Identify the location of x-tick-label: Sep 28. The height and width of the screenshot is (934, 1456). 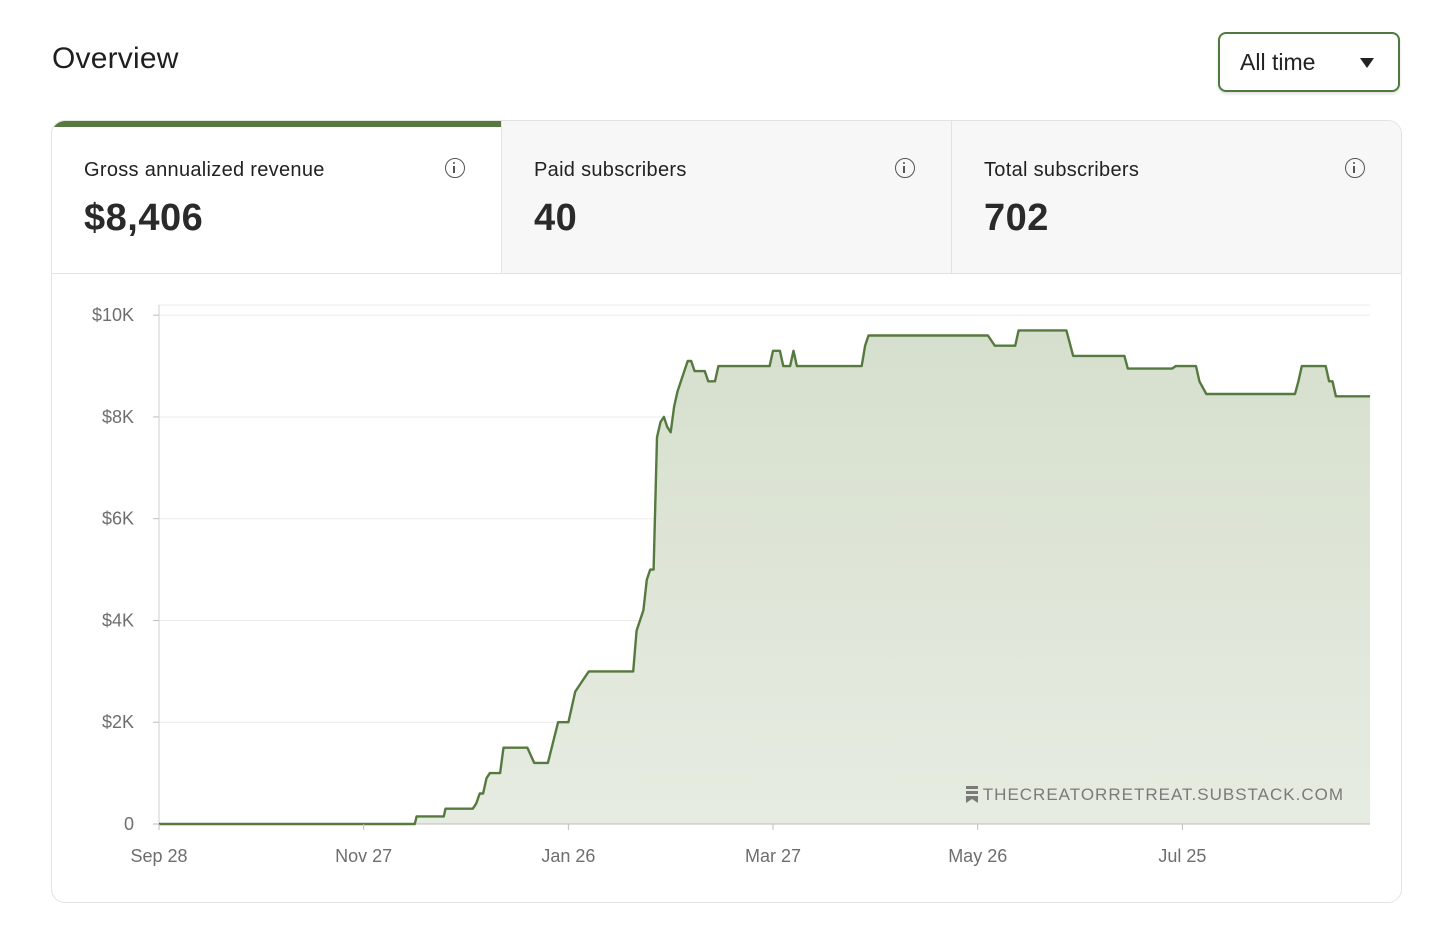
(158, 856).